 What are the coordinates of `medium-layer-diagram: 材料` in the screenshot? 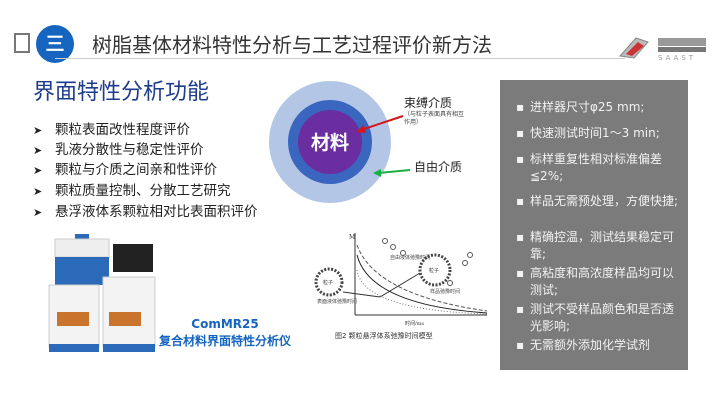 It's located at (339, 142).